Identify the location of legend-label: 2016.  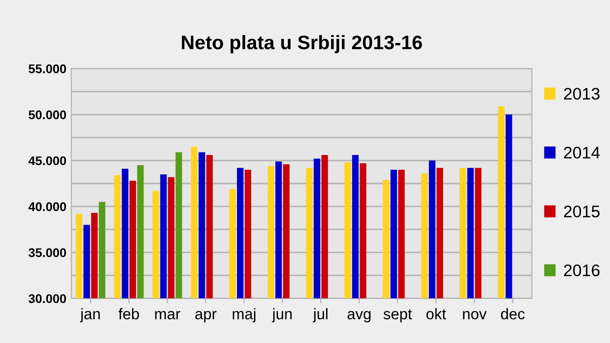
(582, 270).